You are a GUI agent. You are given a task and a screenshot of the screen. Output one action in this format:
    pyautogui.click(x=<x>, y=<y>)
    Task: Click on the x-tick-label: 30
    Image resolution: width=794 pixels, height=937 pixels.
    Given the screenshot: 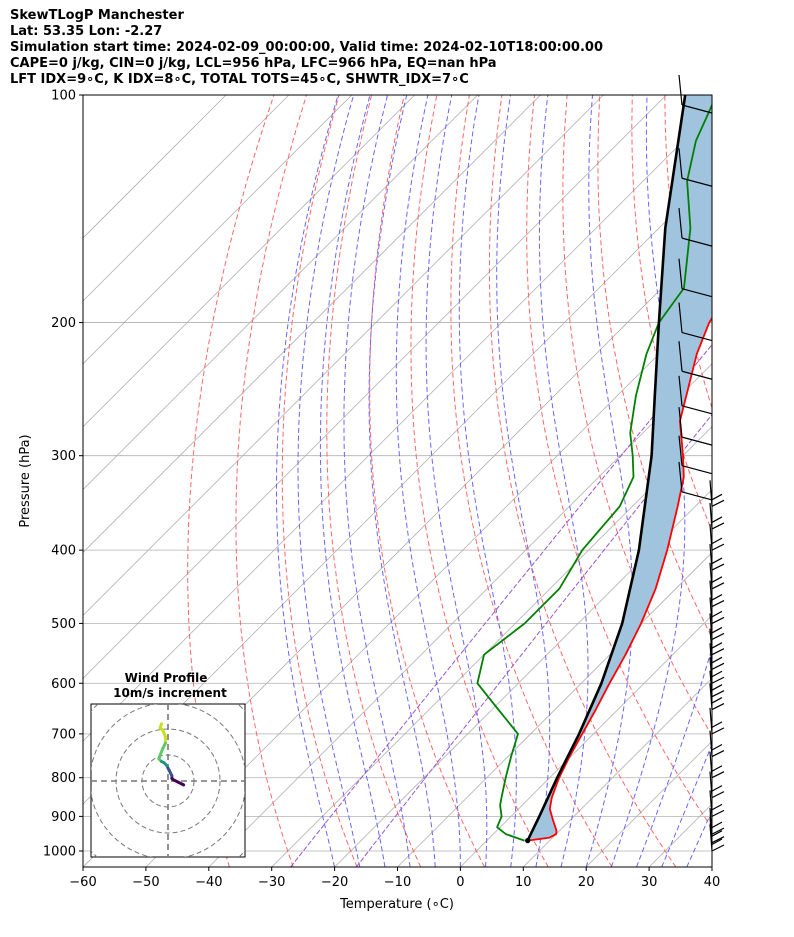 What is the action you would take?
    pyautogui.click(x=649, y=882)
    